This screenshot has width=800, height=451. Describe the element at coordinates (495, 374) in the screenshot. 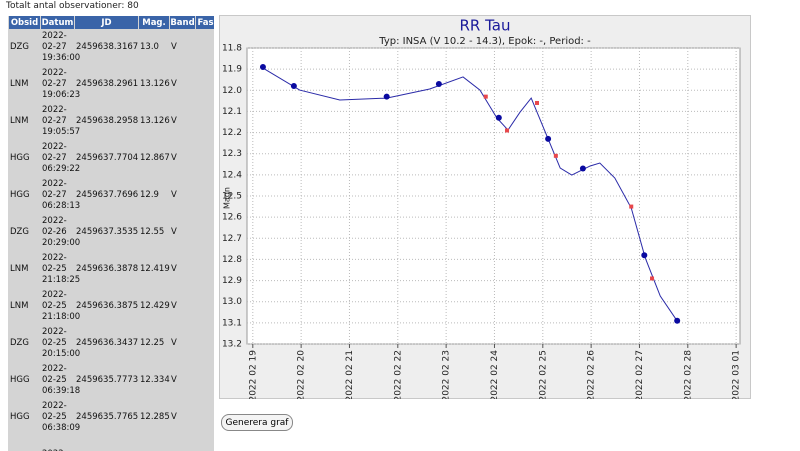

I see `x-tick-label: 2022 02 24` at that location.